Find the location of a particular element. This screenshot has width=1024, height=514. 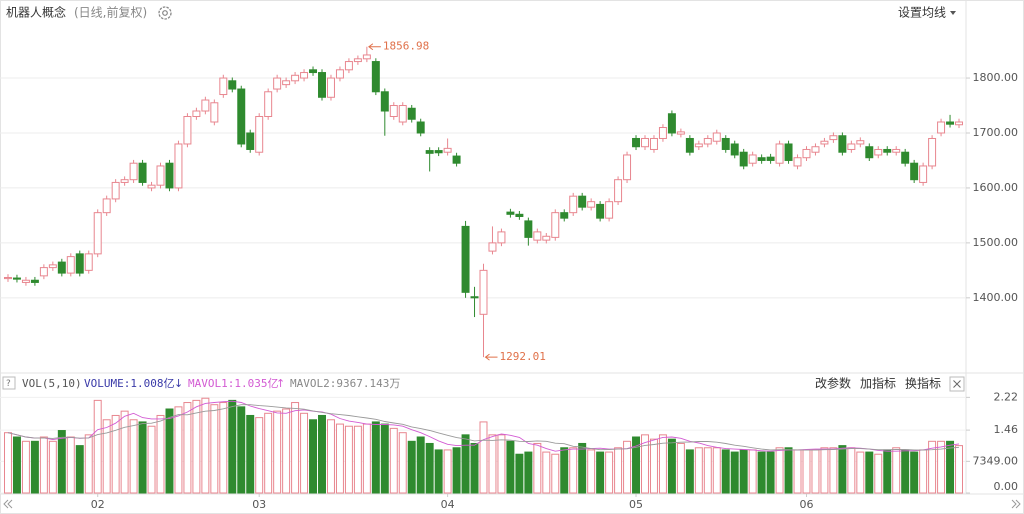

tool-button: 改参数 is located at coordinates (833, 383).